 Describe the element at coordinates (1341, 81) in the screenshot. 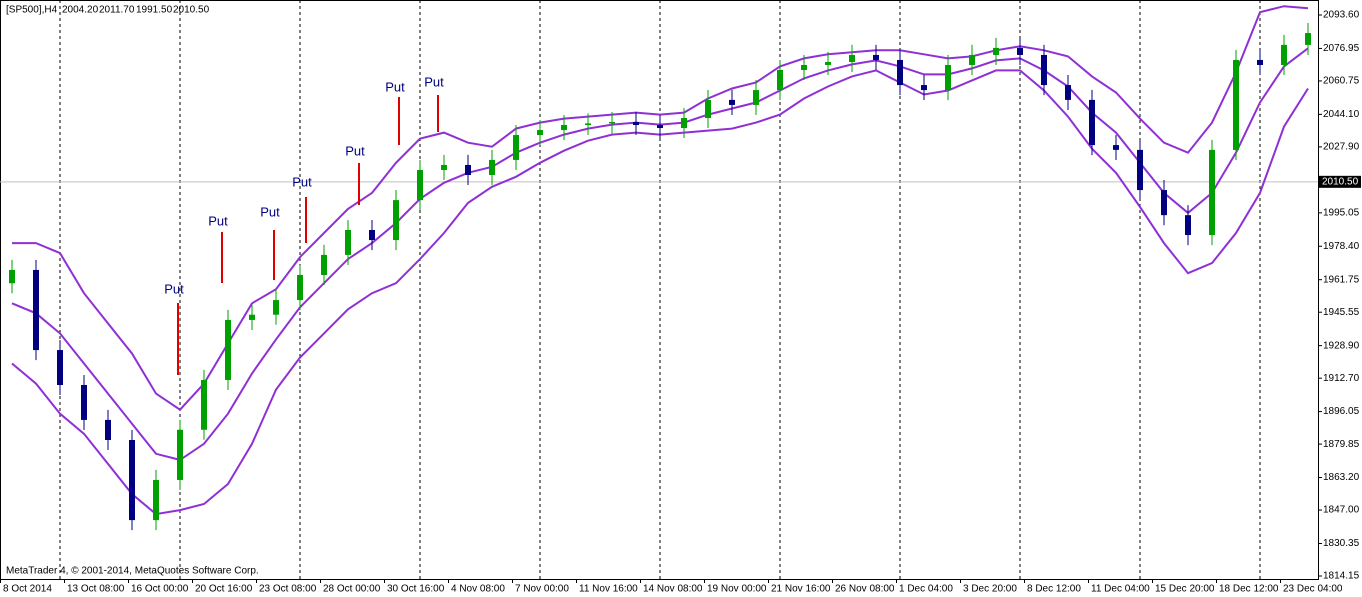

I see `y-tick-label: 2060.75` at that location.